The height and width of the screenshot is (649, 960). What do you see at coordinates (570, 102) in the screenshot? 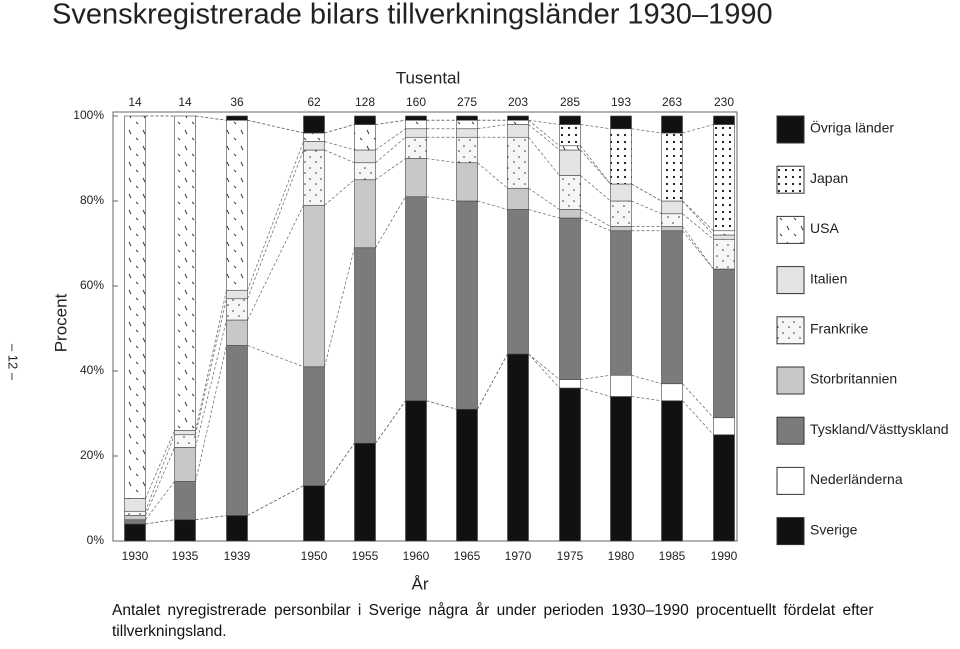
I see `total-label: 285` at bounding box center [570, 102].